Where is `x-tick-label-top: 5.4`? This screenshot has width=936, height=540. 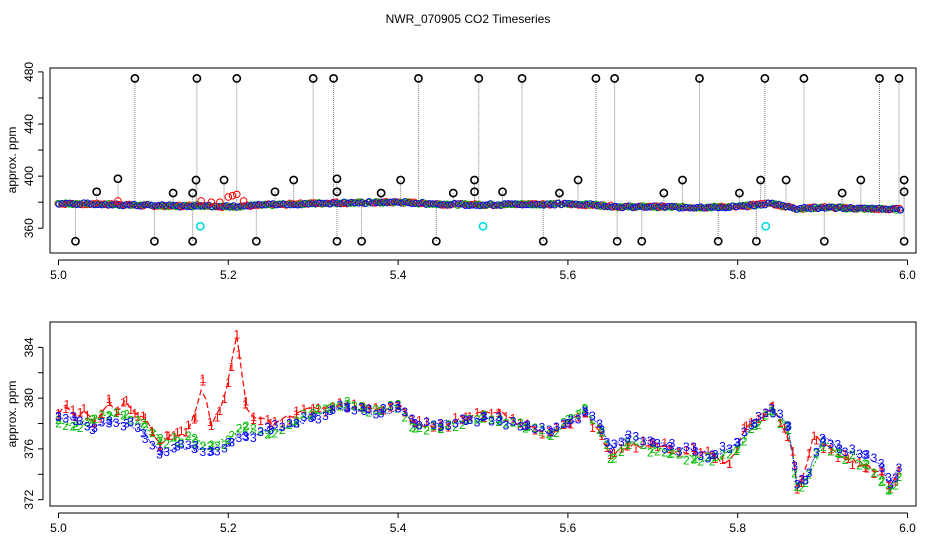 x-tick-label-top: 5.4 is located at coordinates (398, 275).